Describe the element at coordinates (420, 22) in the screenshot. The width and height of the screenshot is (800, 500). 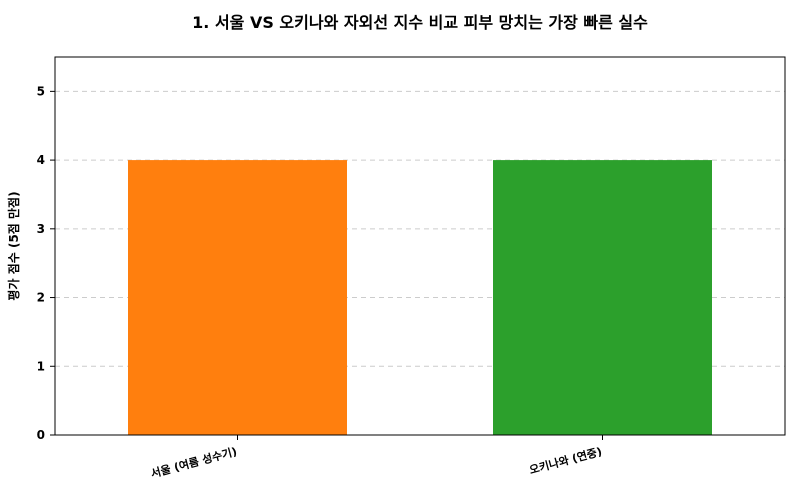
I see `chart-title: 1. 서울 VS 오키나와 자외선 지수 비교 피부 망치는 가장 빠른 실수` at that location.